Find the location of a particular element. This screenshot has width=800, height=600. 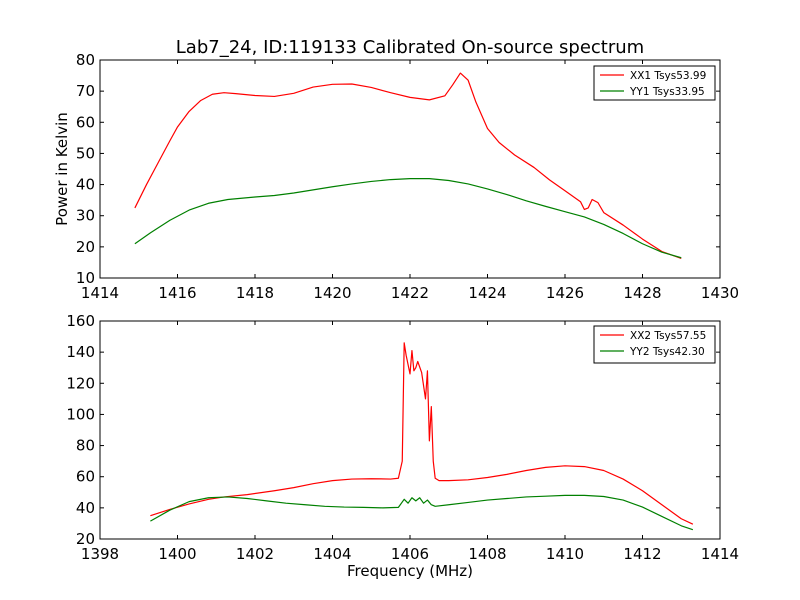

y-tick-label: 70 is located at coordinates (85, 91).